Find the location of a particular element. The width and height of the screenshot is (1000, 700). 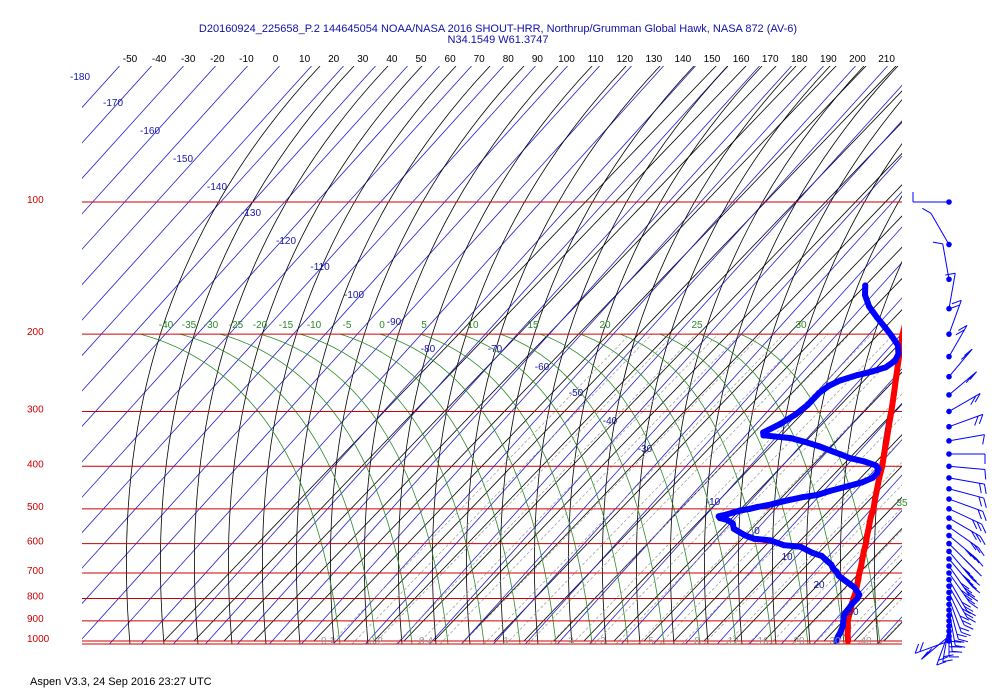

mixing-ratio-label: 16 is located at coordinates (763, 641).